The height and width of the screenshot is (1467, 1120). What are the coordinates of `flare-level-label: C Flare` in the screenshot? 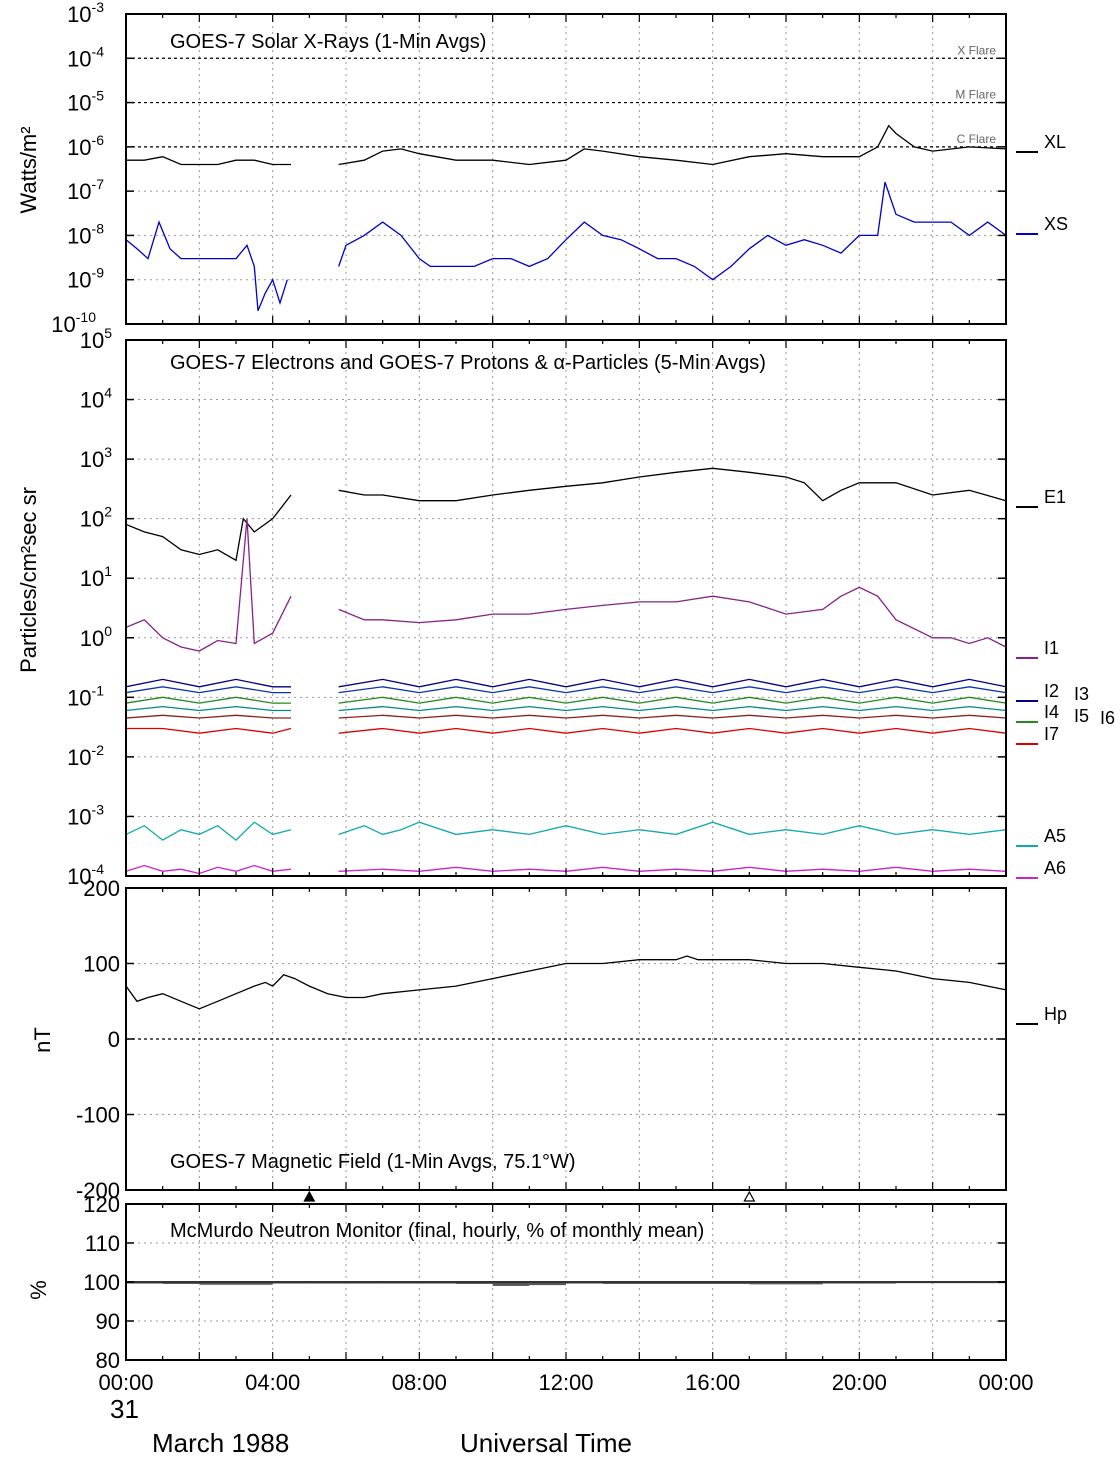 It's located at (977, 139).